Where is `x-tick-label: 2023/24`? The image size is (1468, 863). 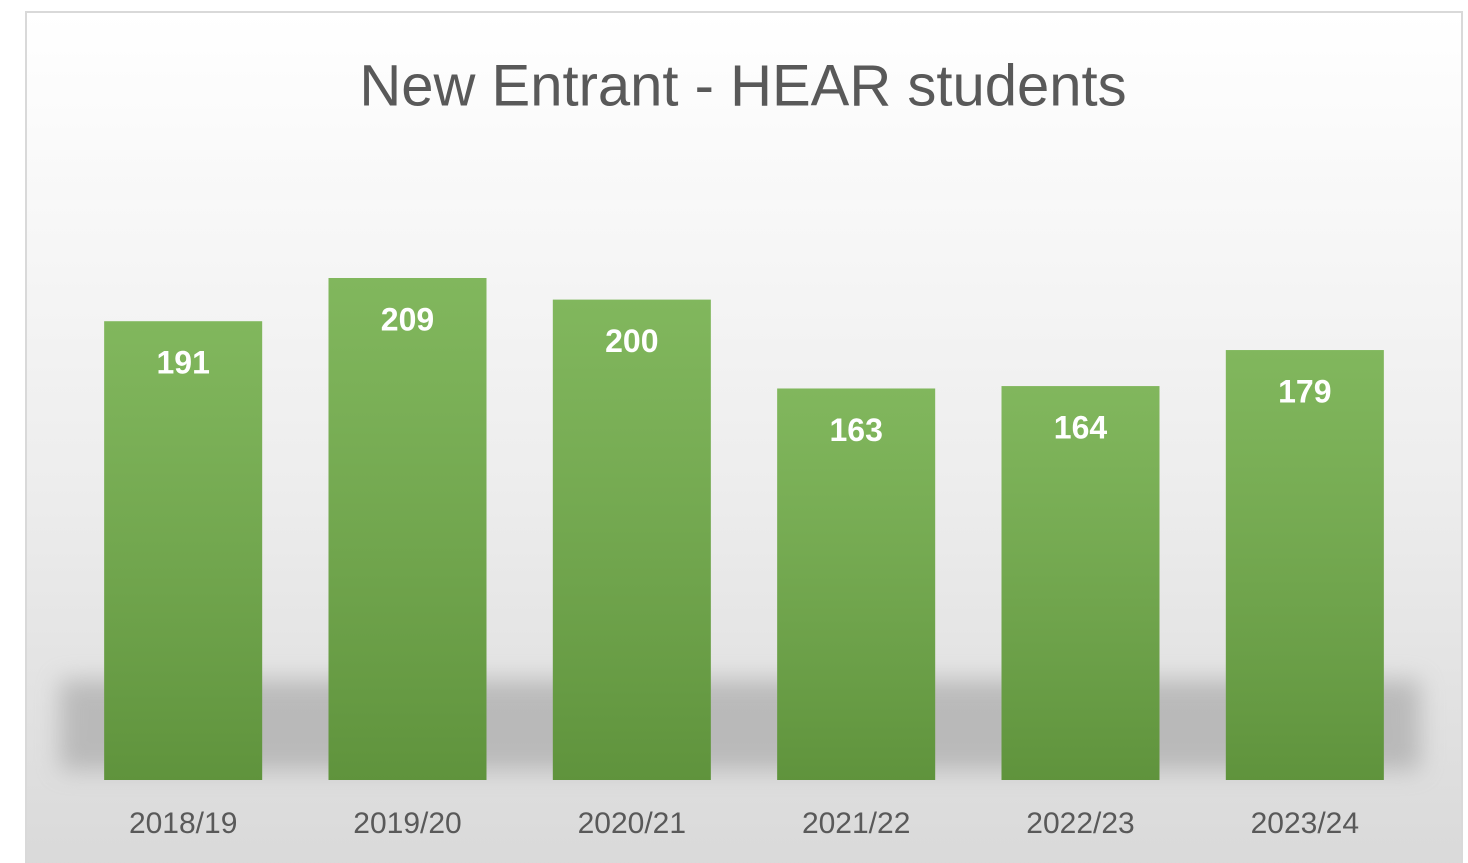
x-tick-label: 2023/24 is located at coordinates (1305, 823).